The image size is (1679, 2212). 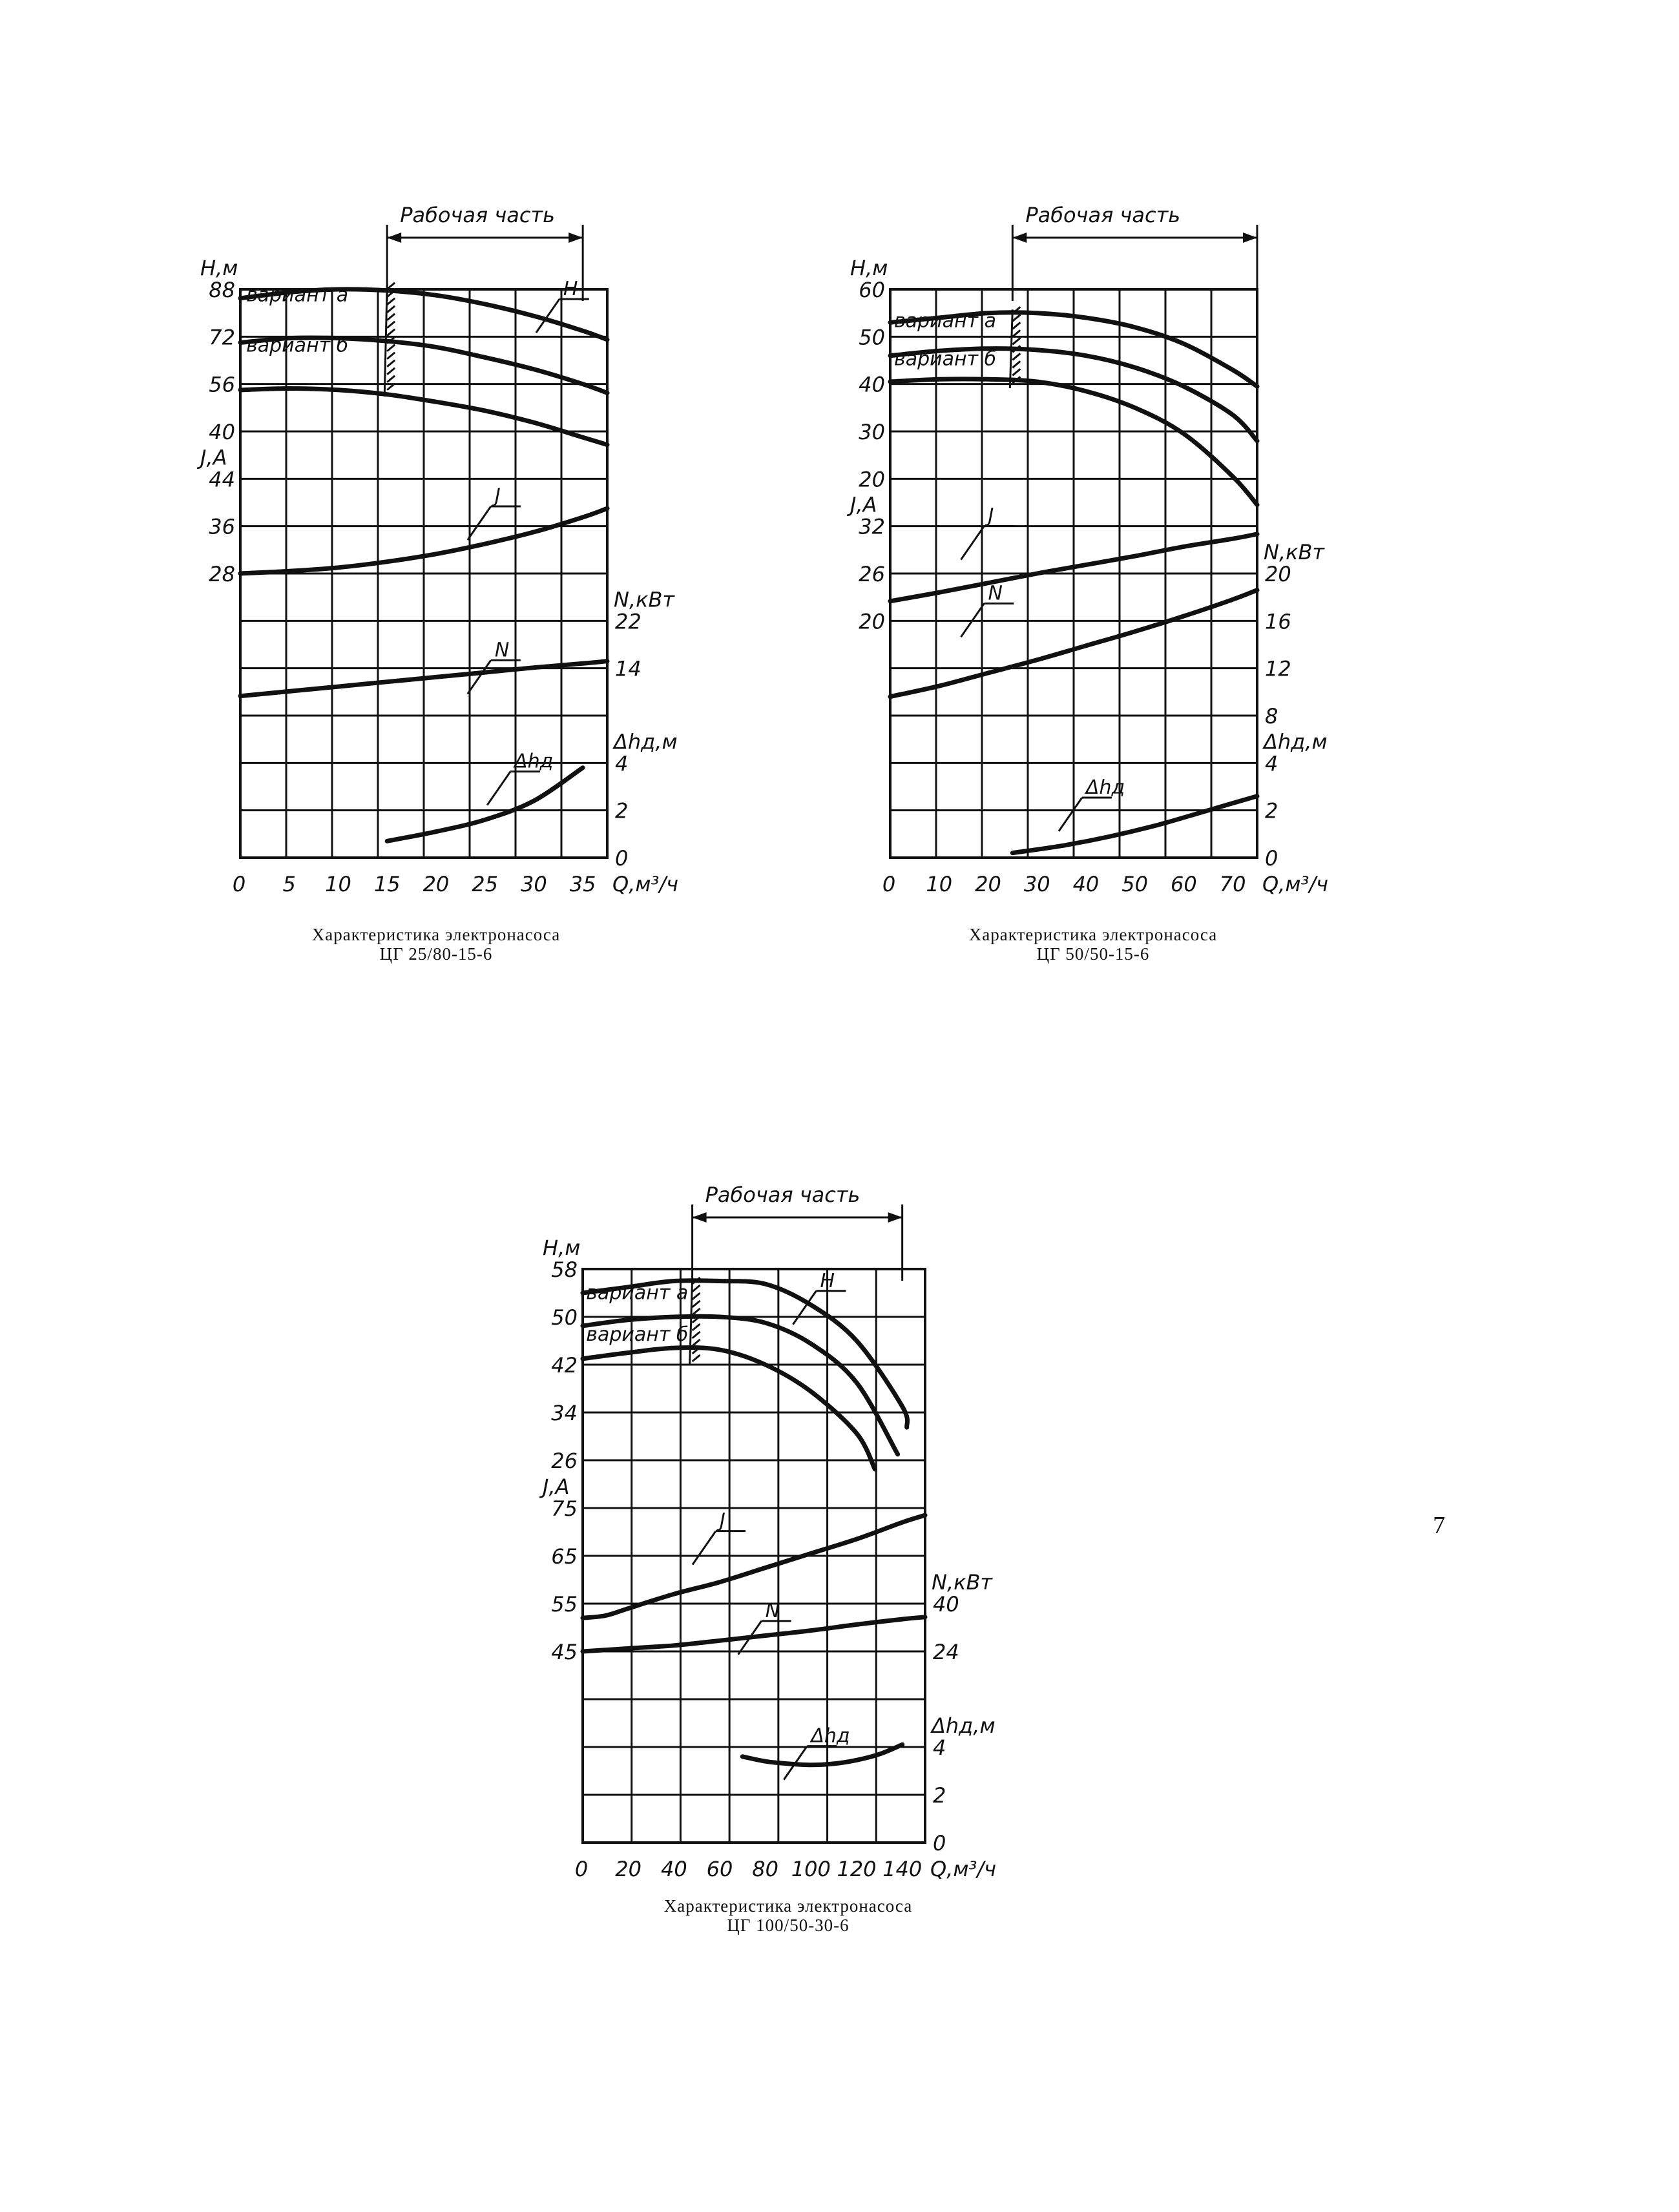 I want to click on series-line-N, so click(x=424, y=679).